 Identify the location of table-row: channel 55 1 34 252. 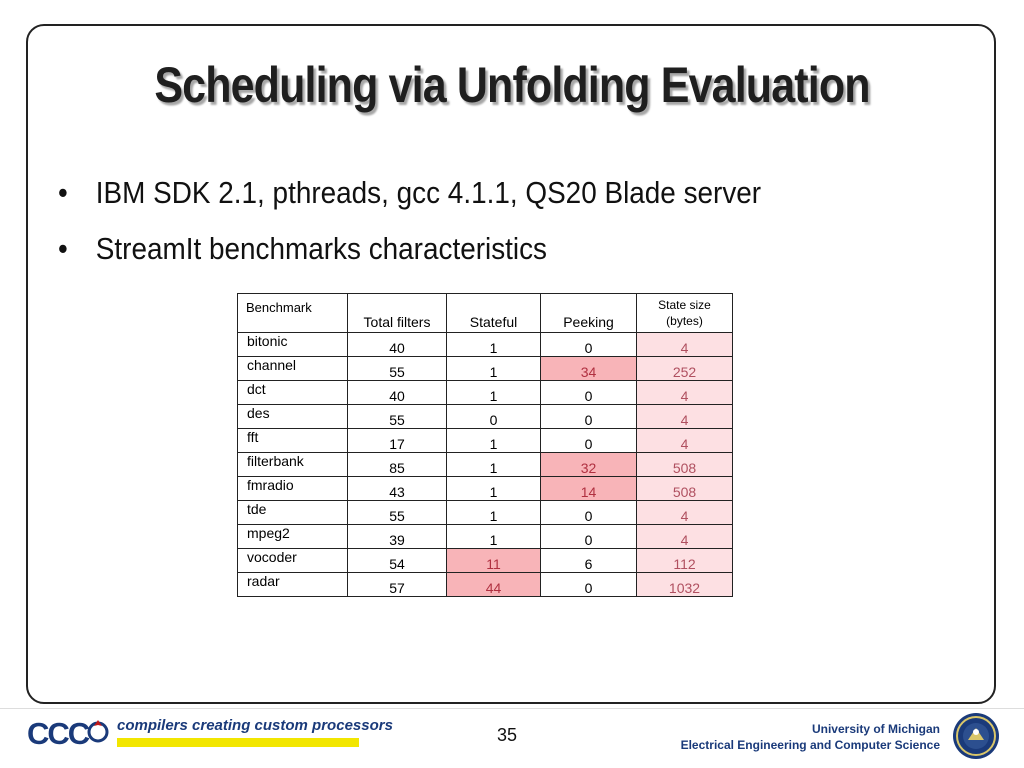
(485, 368).